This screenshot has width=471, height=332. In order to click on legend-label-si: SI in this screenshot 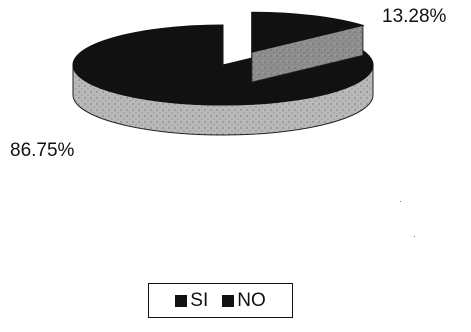, I will do `click(199, 300)`.